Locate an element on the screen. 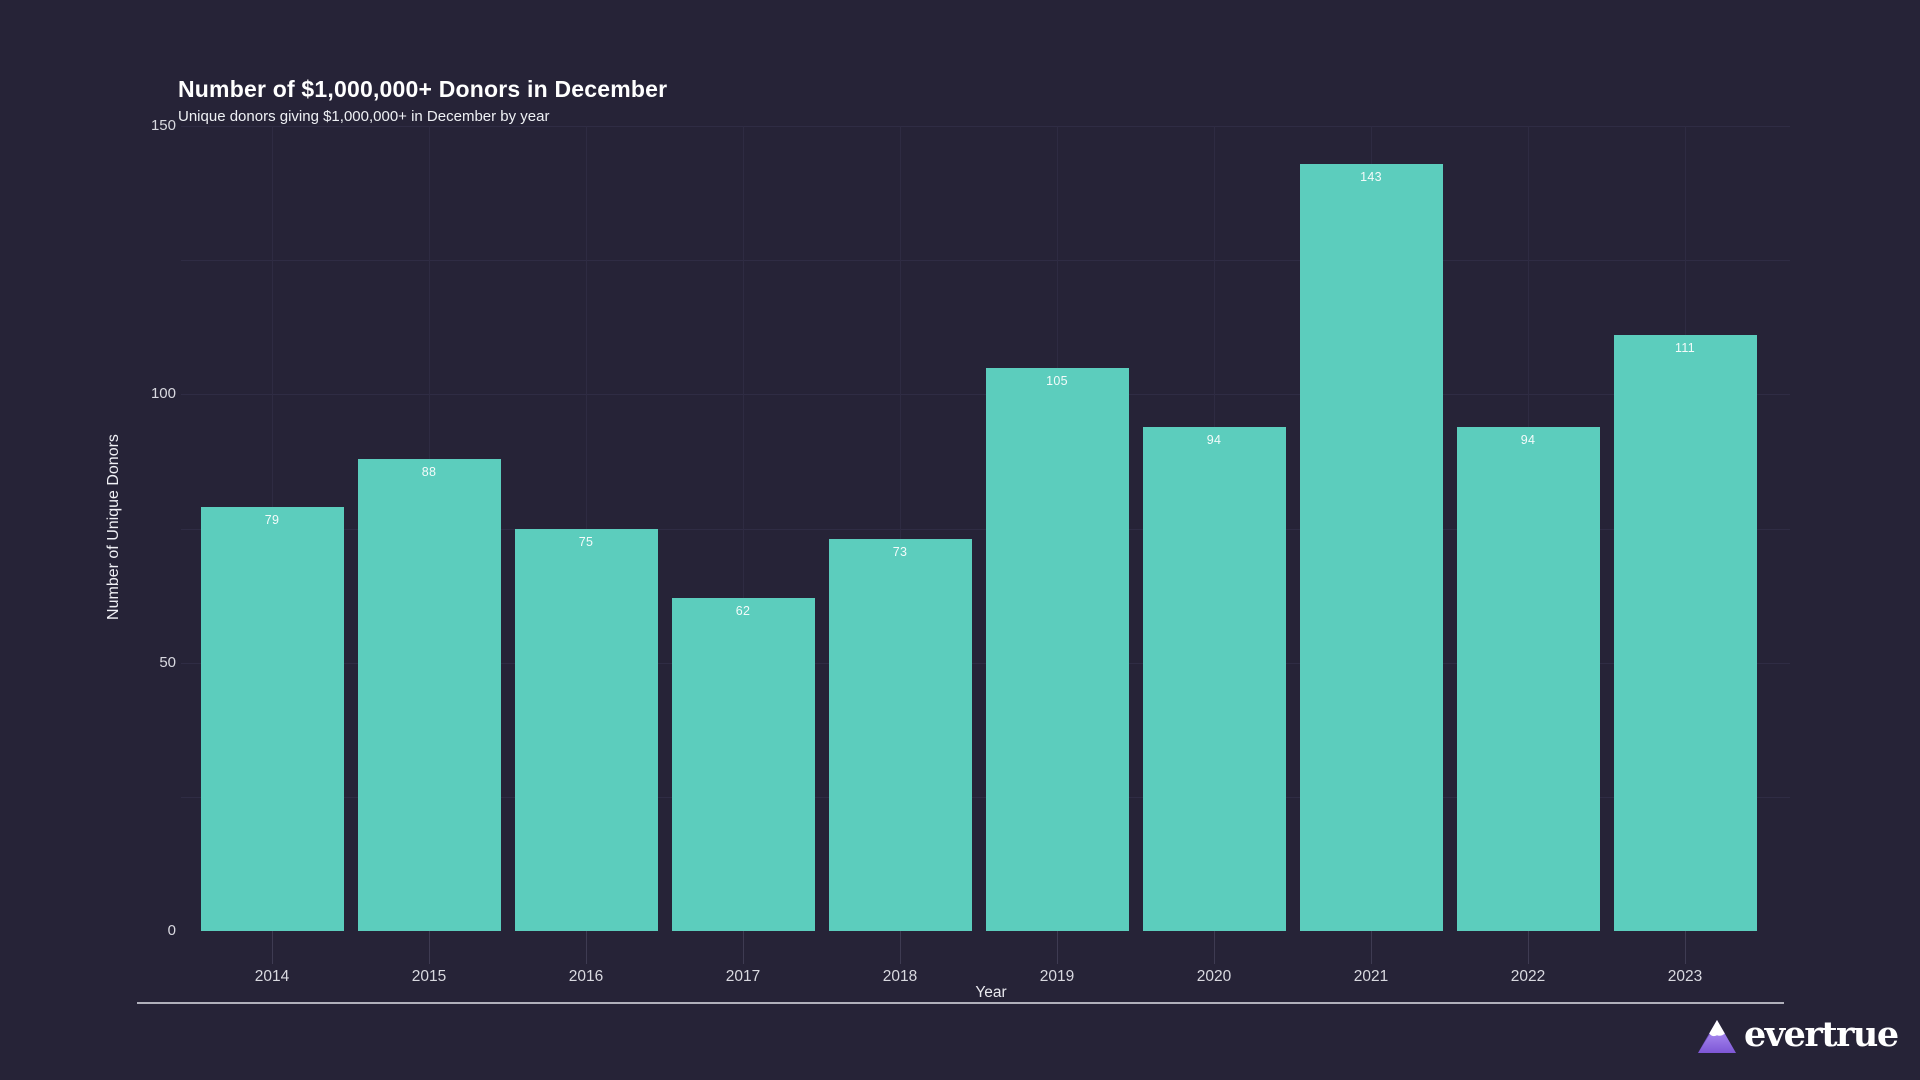 Image resolution: width=1920 pixels, height=1080 pixels. mountain-triangle-icon is located at coordinates (1717, 1036).